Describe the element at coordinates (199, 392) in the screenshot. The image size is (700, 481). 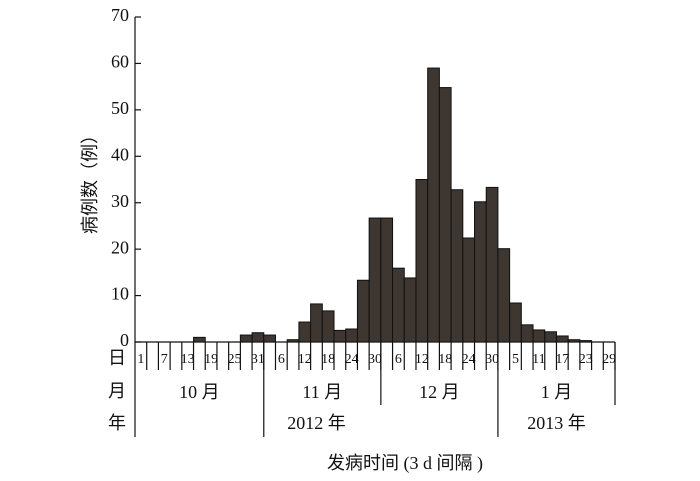
I see `month-label: 10 月` at that location.